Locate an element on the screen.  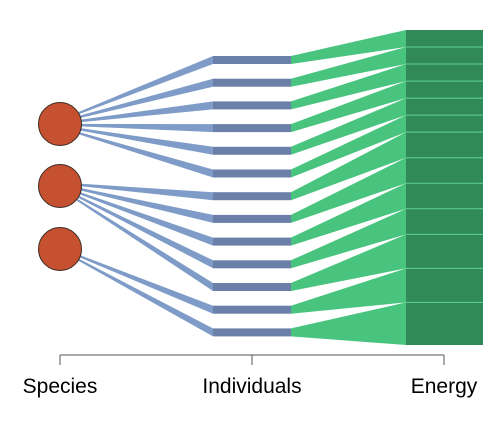
energy-blocks is located at coordinates (444, 187).